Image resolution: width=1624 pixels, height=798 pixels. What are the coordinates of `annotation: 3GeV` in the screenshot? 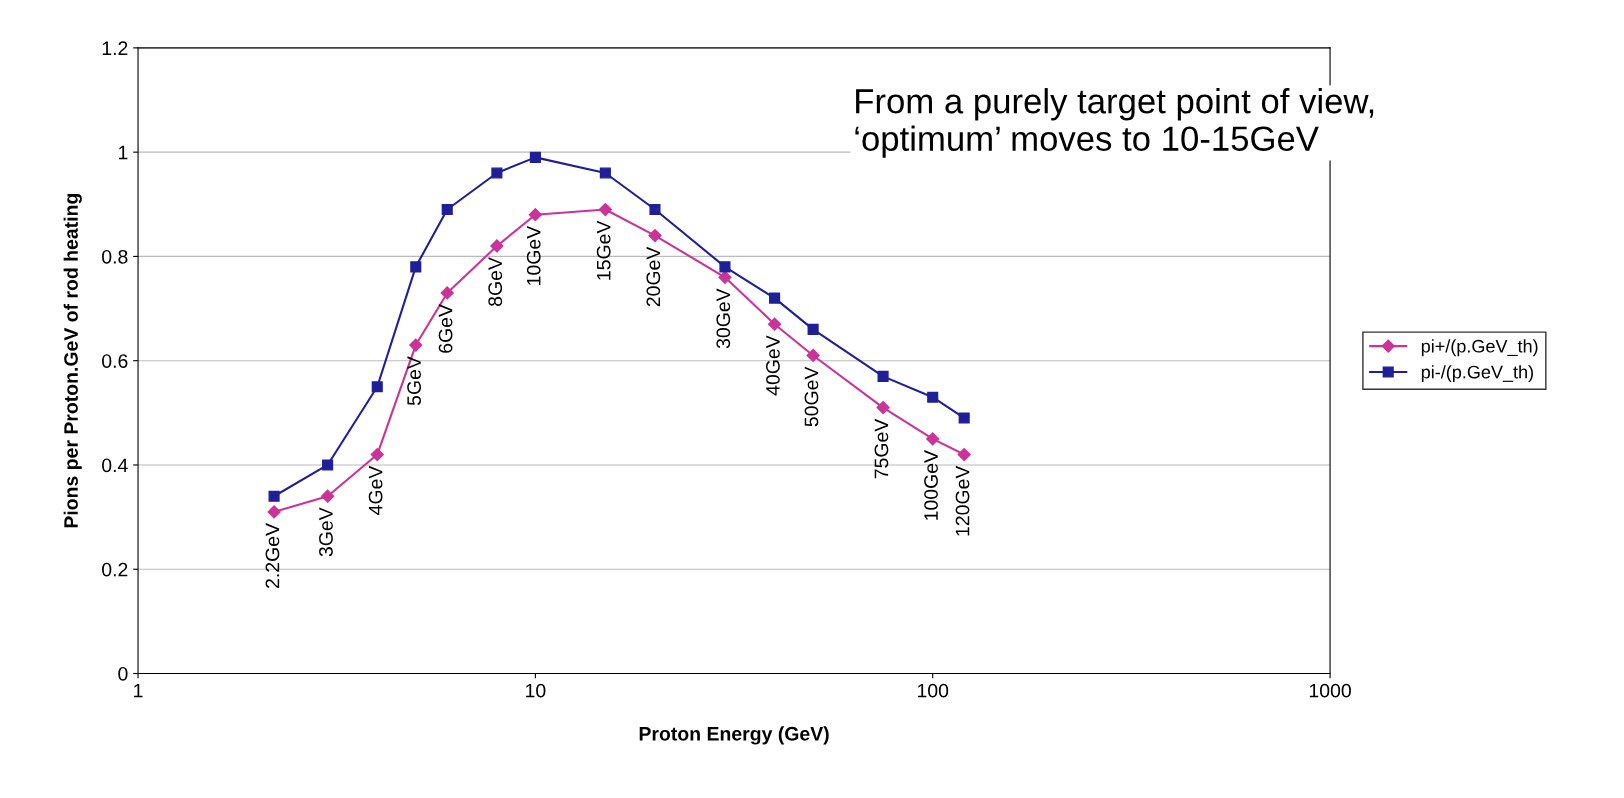 It's located at (326, 532).